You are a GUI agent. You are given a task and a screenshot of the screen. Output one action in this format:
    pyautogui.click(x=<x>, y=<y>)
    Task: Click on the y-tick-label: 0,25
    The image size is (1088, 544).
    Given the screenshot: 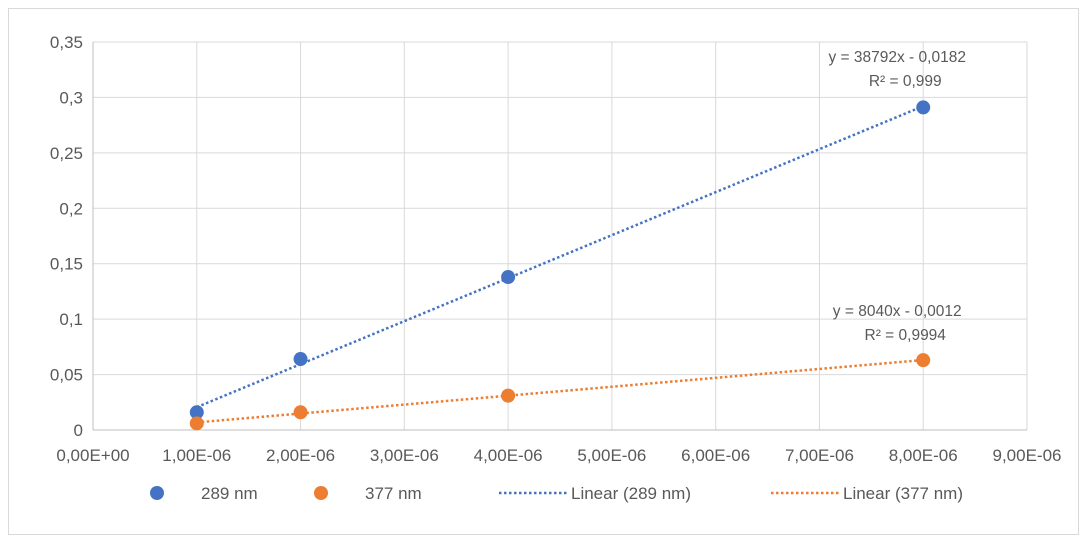 What is the action you would take?
    pyautogui.click(x=66, y=153)
    